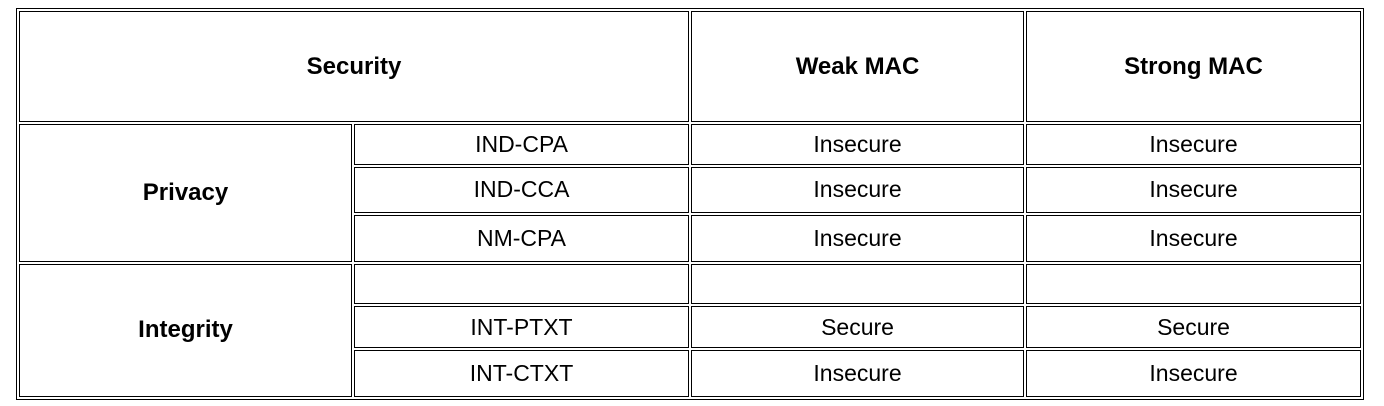 This screenshot has height=406, width=1384. I want to click on notion-cell, so click(521, 283).